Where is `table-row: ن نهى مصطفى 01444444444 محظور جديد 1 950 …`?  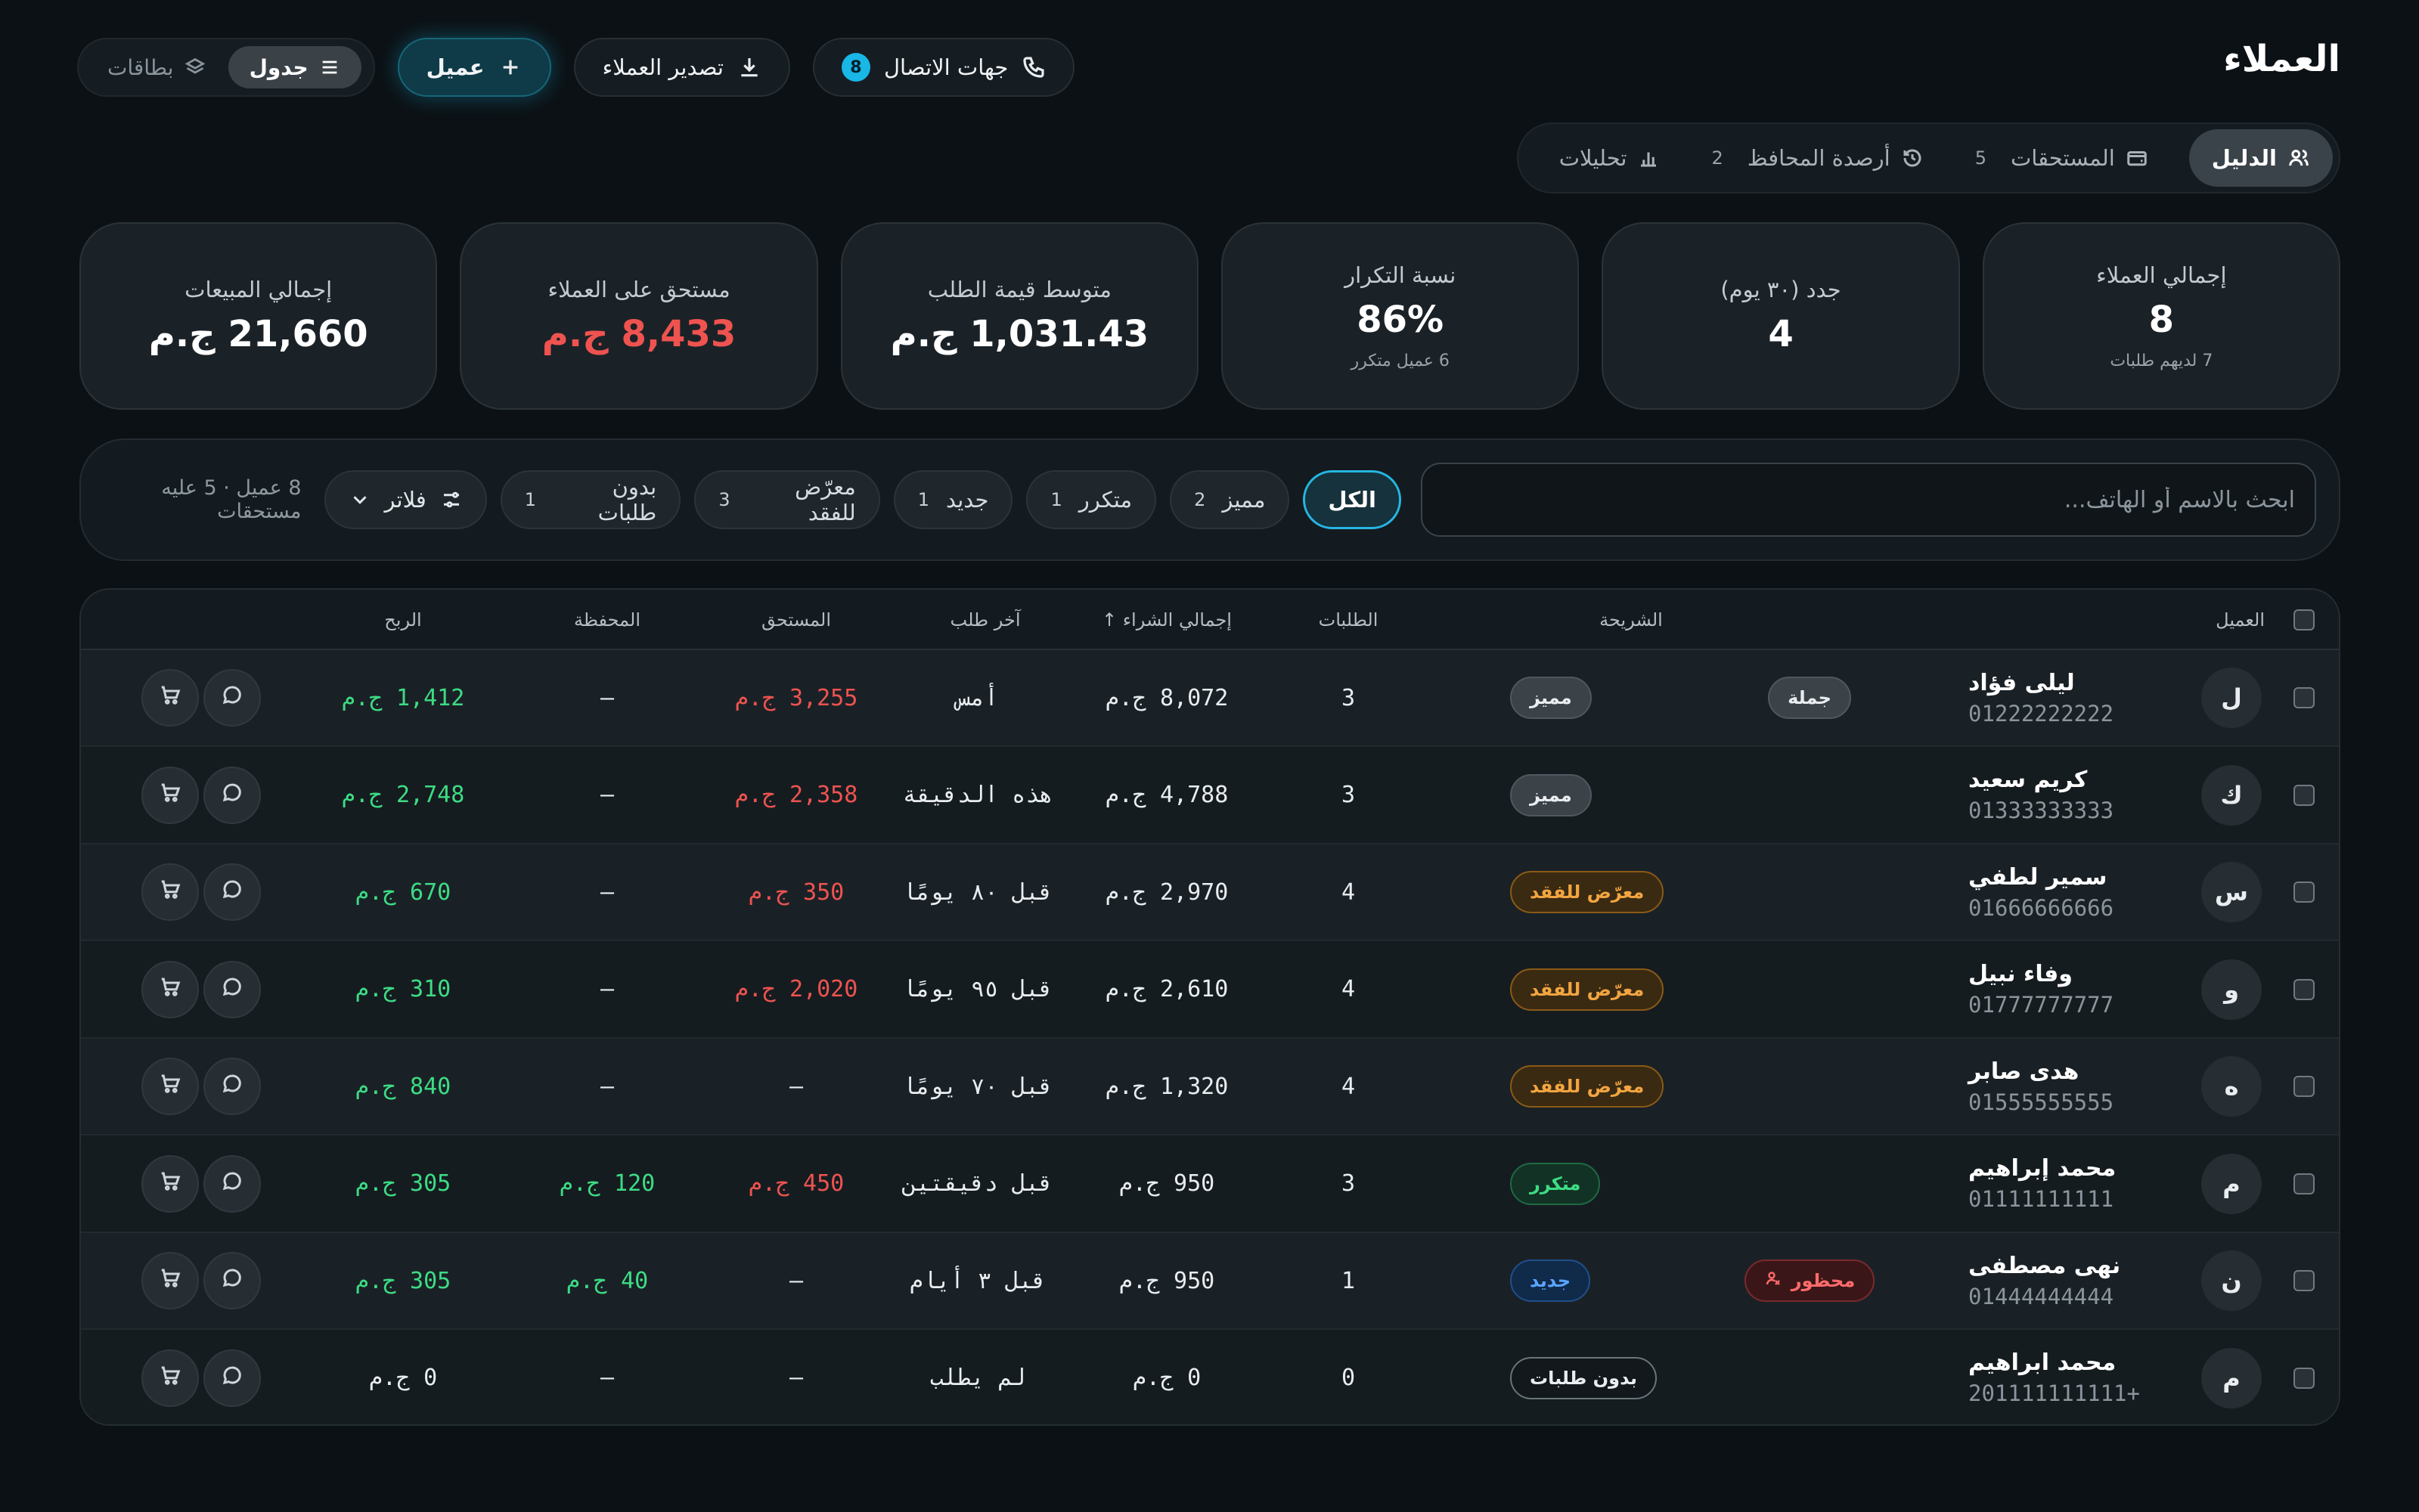
table-row: ن نهى مصطفى 01444444444 محظور جديد 1 950 … is located at coordinates (1210, 1281).